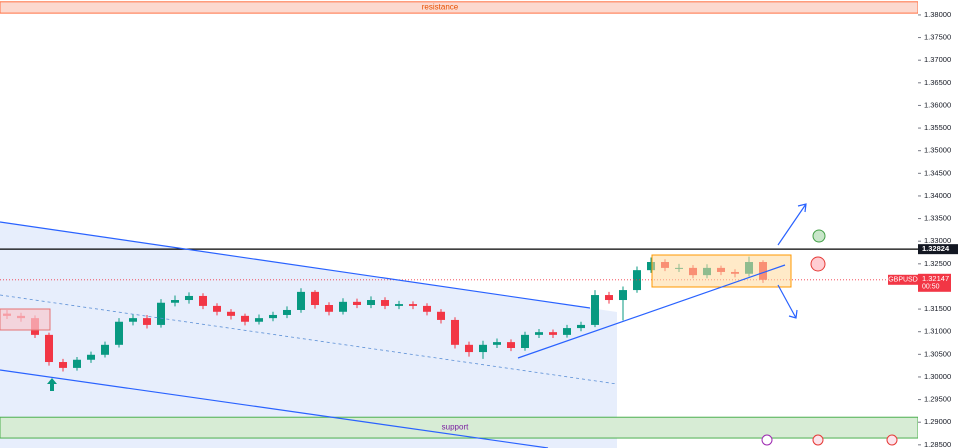 This screenshot has height=448, width=961. I want to click on y-tick-label: 1.36000, so click(937, 104).